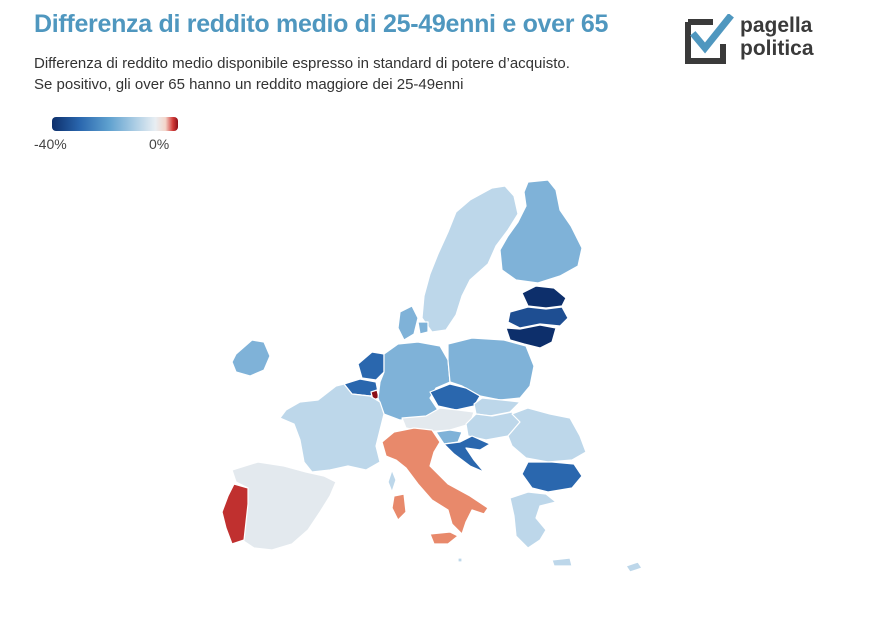 The height and width of the screenshot is (628, 870). I want to click on pagella-politica-logo: pagella politica, so click(763, 40).